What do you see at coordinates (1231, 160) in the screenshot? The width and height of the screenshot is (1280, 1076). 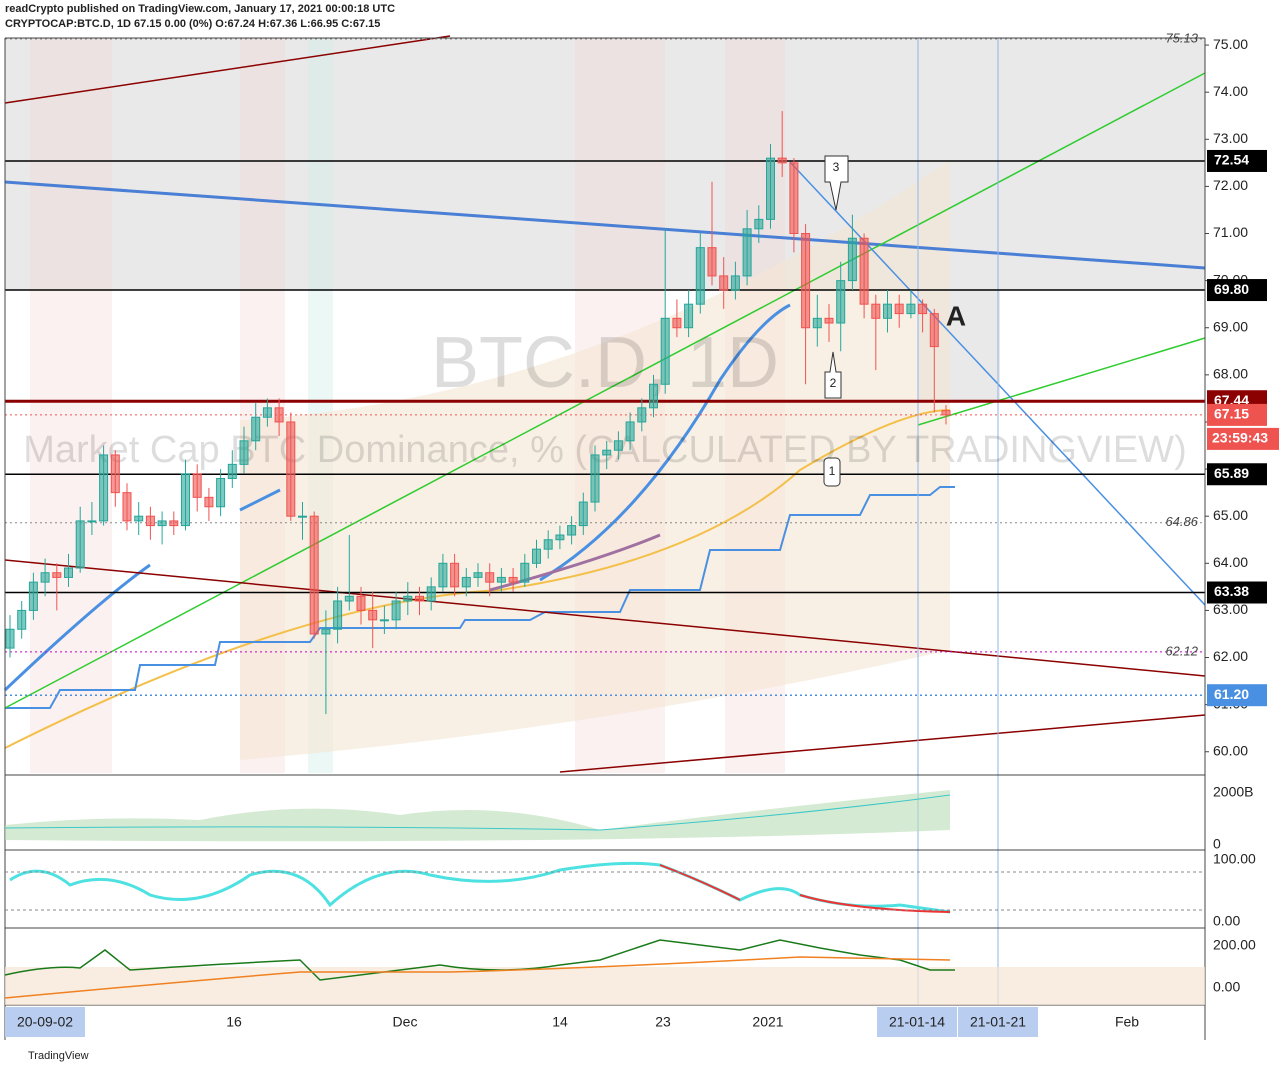 I see `price-label: 72.54` at bounding box center [1231, 160].